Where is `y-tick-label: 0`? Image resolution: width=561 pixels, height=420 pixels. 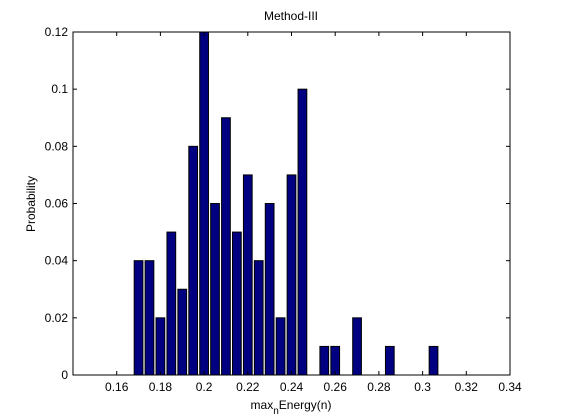
y-tick-label: 0 is located at coordinates (64, 375).